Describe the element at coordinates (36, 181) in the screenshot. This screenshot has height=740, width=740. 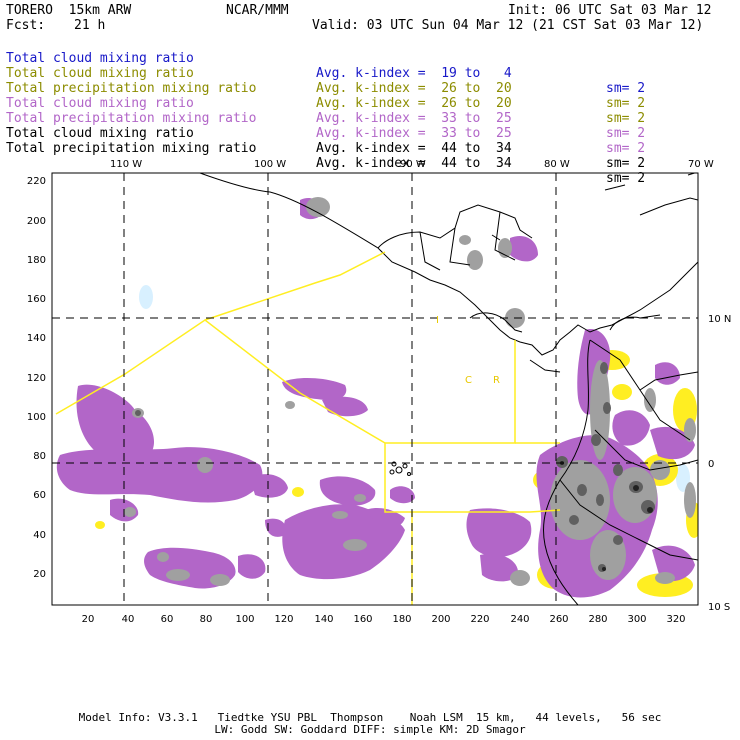
I see `y-tick-label: 220` at that location.